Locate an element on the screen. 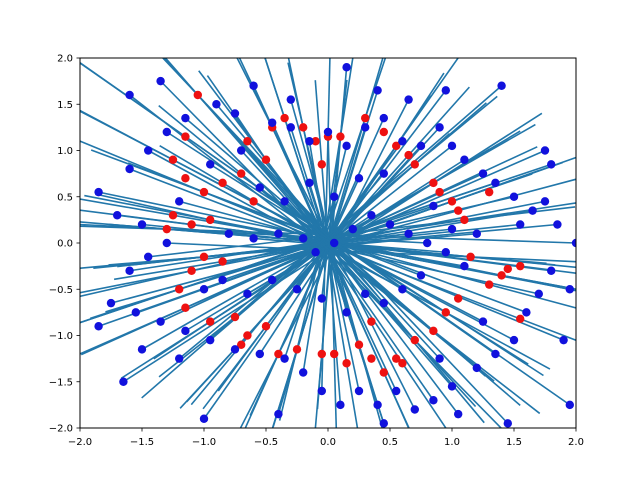 This screenshot has width=640, height=480. y-tick-label: 0.0 is located at coordinates (65, 244).